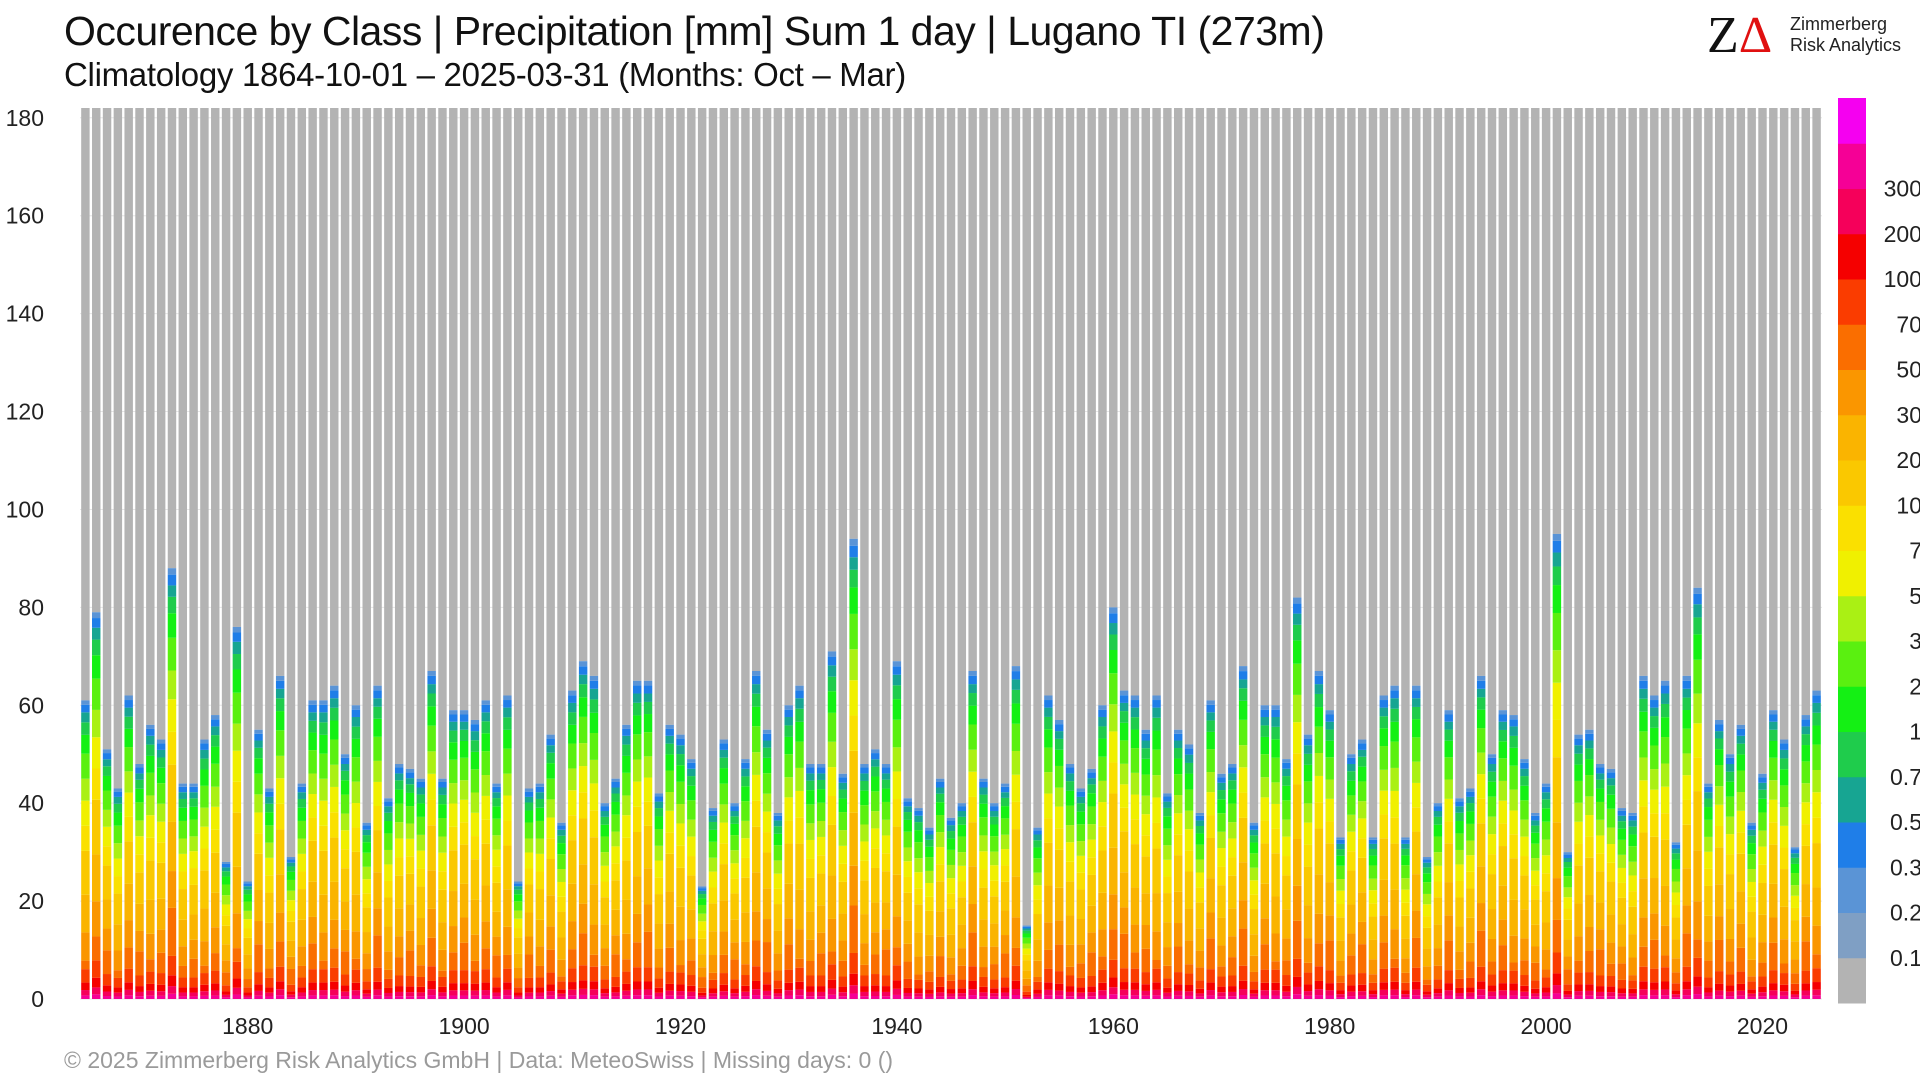  Describe the element at coordinates (1405, 553) in the screenshot. I see `bar-1987` at that location.